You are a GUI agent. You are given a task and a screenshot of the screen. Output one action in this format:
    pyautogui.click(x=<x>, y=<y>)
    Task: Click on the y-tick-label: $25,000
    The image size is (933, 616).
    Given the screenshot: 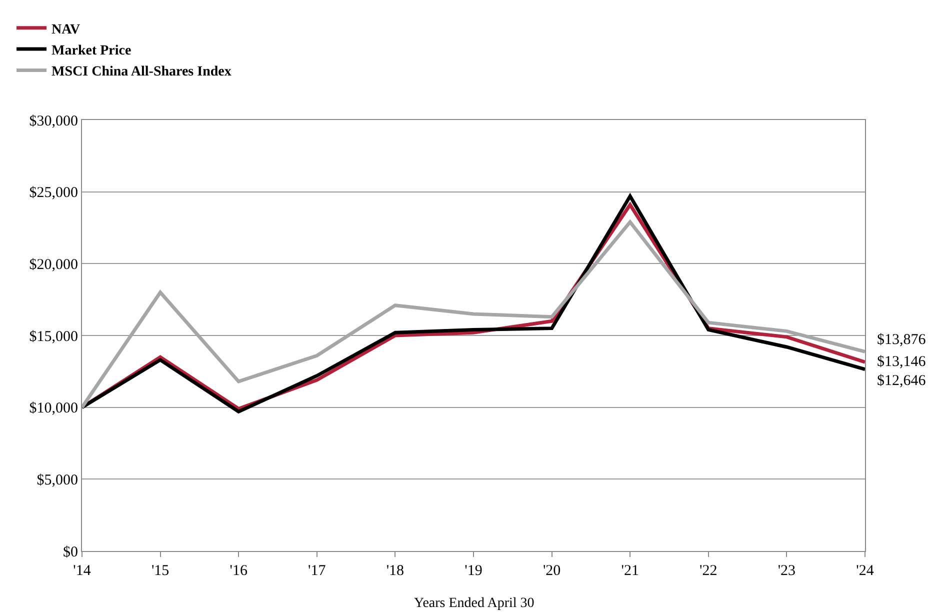 What is the action you would take?
    pyautogui.click(x=53, y=193)
    